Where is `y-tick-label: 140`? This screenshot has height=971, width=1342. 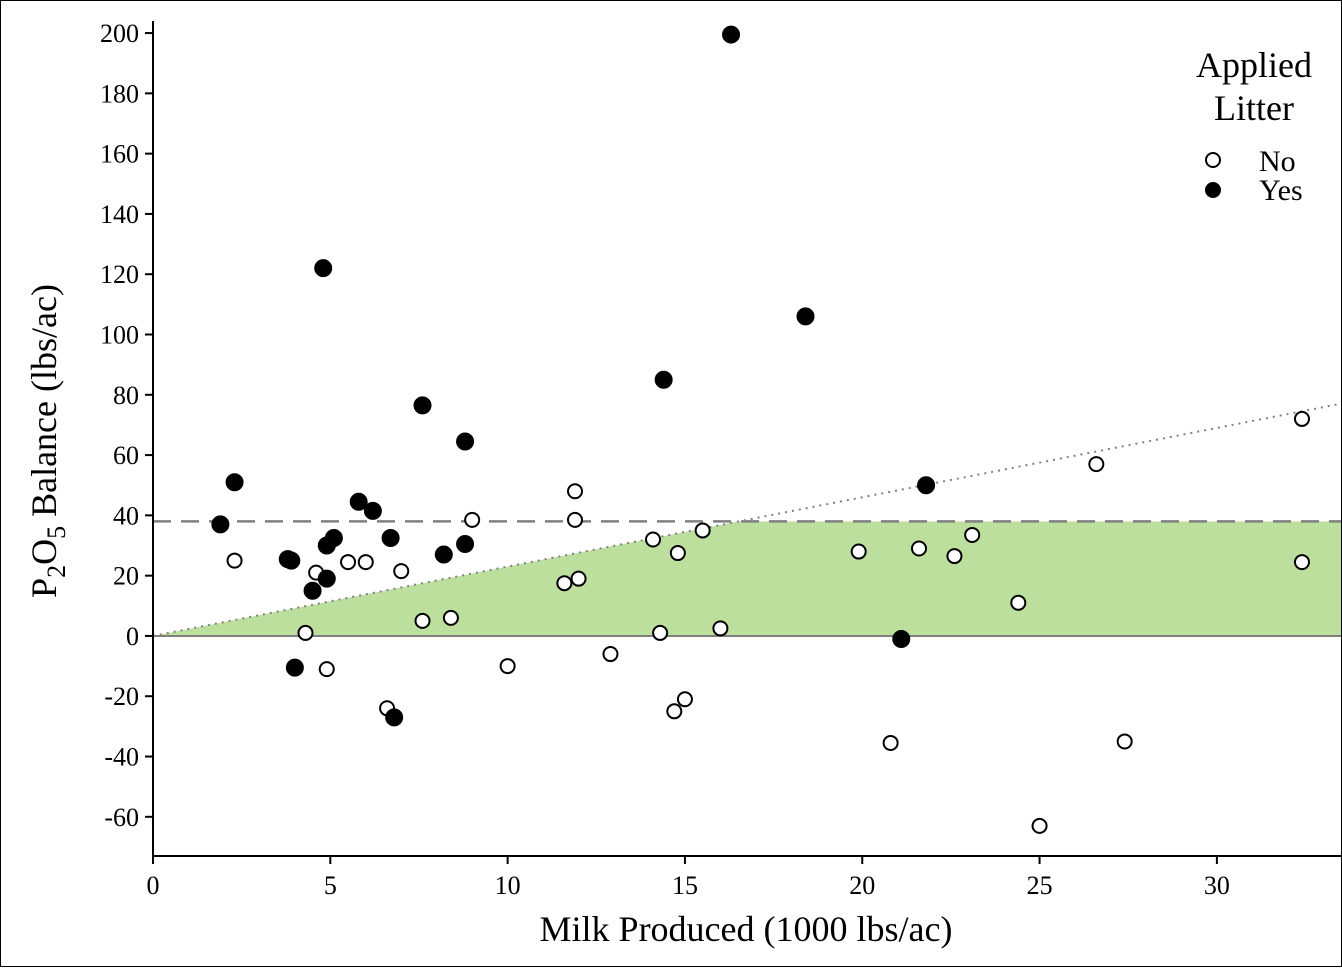 y-tick-label: 140 is located at coordinates (119, 214).